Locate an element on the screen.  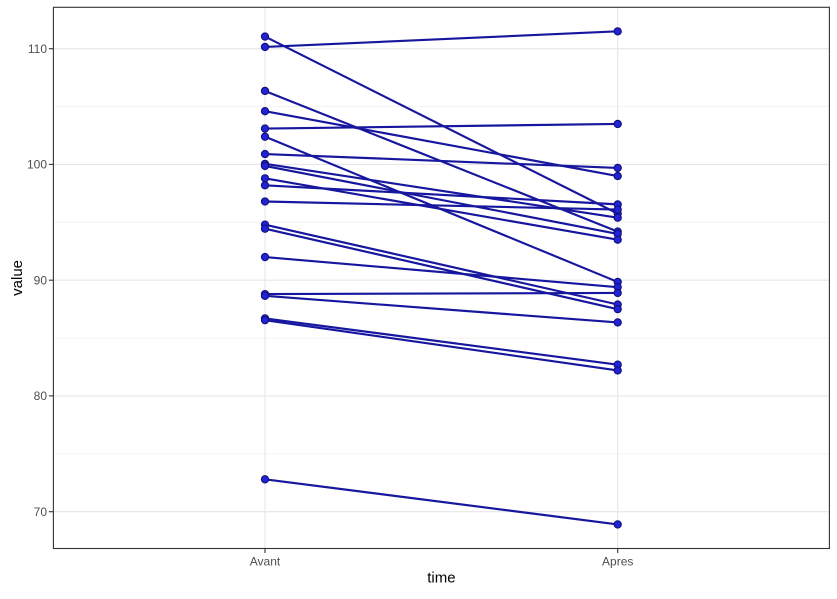
svg-text: value is located at coordinates (17, 278).